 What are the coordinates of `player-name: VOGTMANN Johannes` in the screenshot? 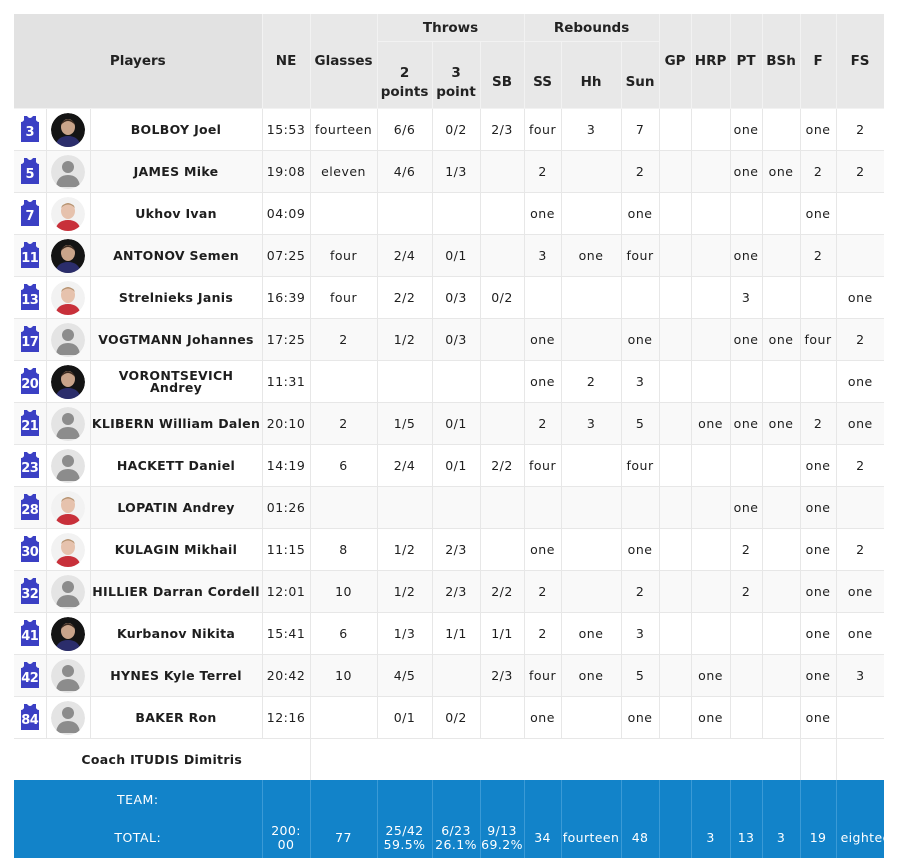 It's located at (176, 340).